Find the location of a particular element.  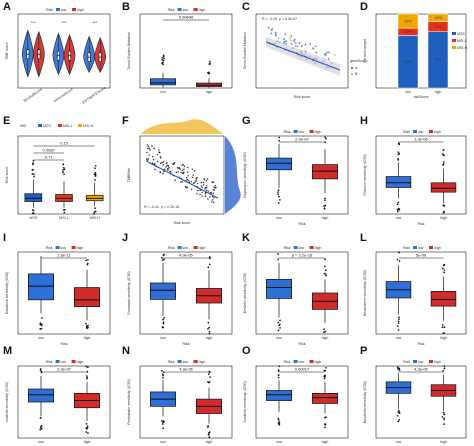

panel-a-legend-low-swatch is located at coordinates (58, 9).